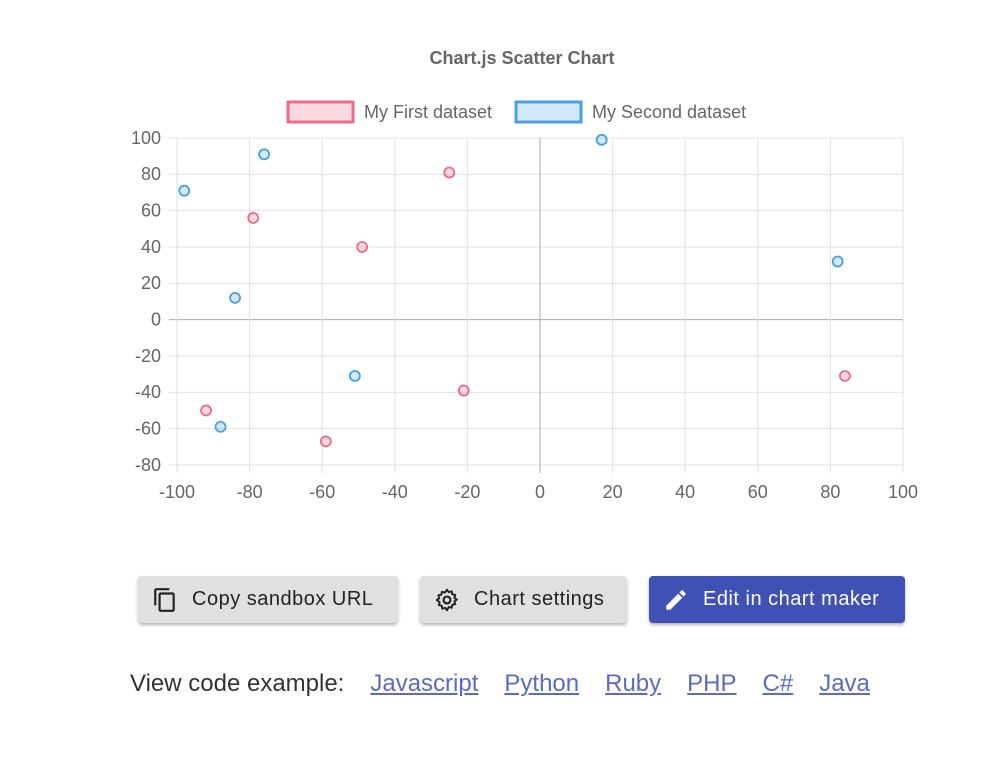 The height and width of the screenshot is (769, 999). Describe the element at coordinates (148, 356) in the screenshot. I see `y-tick-label: -20` at that location.